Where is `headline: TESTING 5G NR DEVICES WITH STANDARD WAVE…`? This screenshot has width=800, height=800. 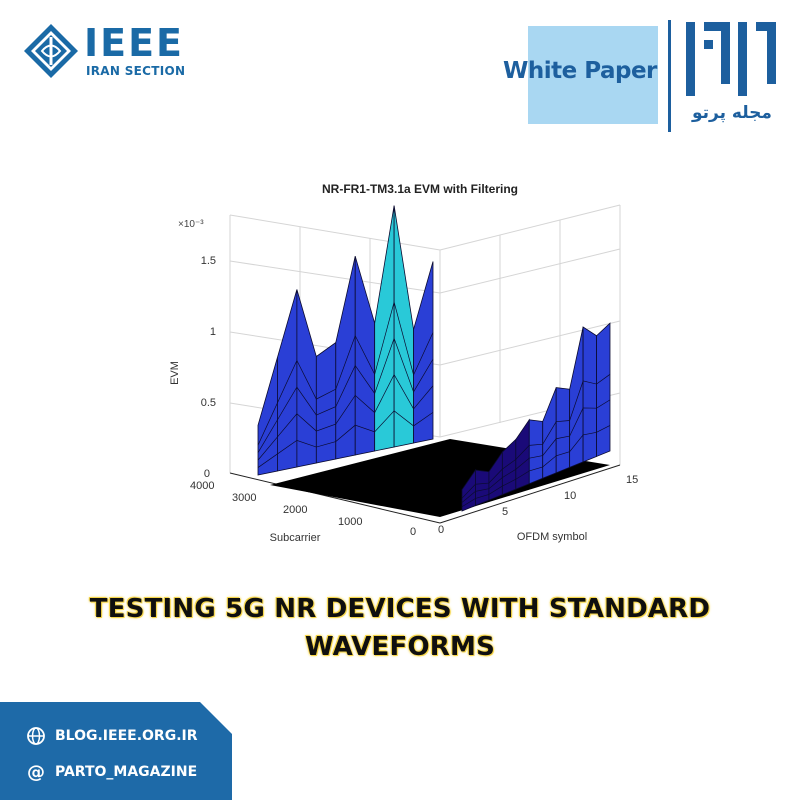 headline: TESTING 5G NR DEVICES WITH STANDARD WAVE… is located at coordinates (400, 628).